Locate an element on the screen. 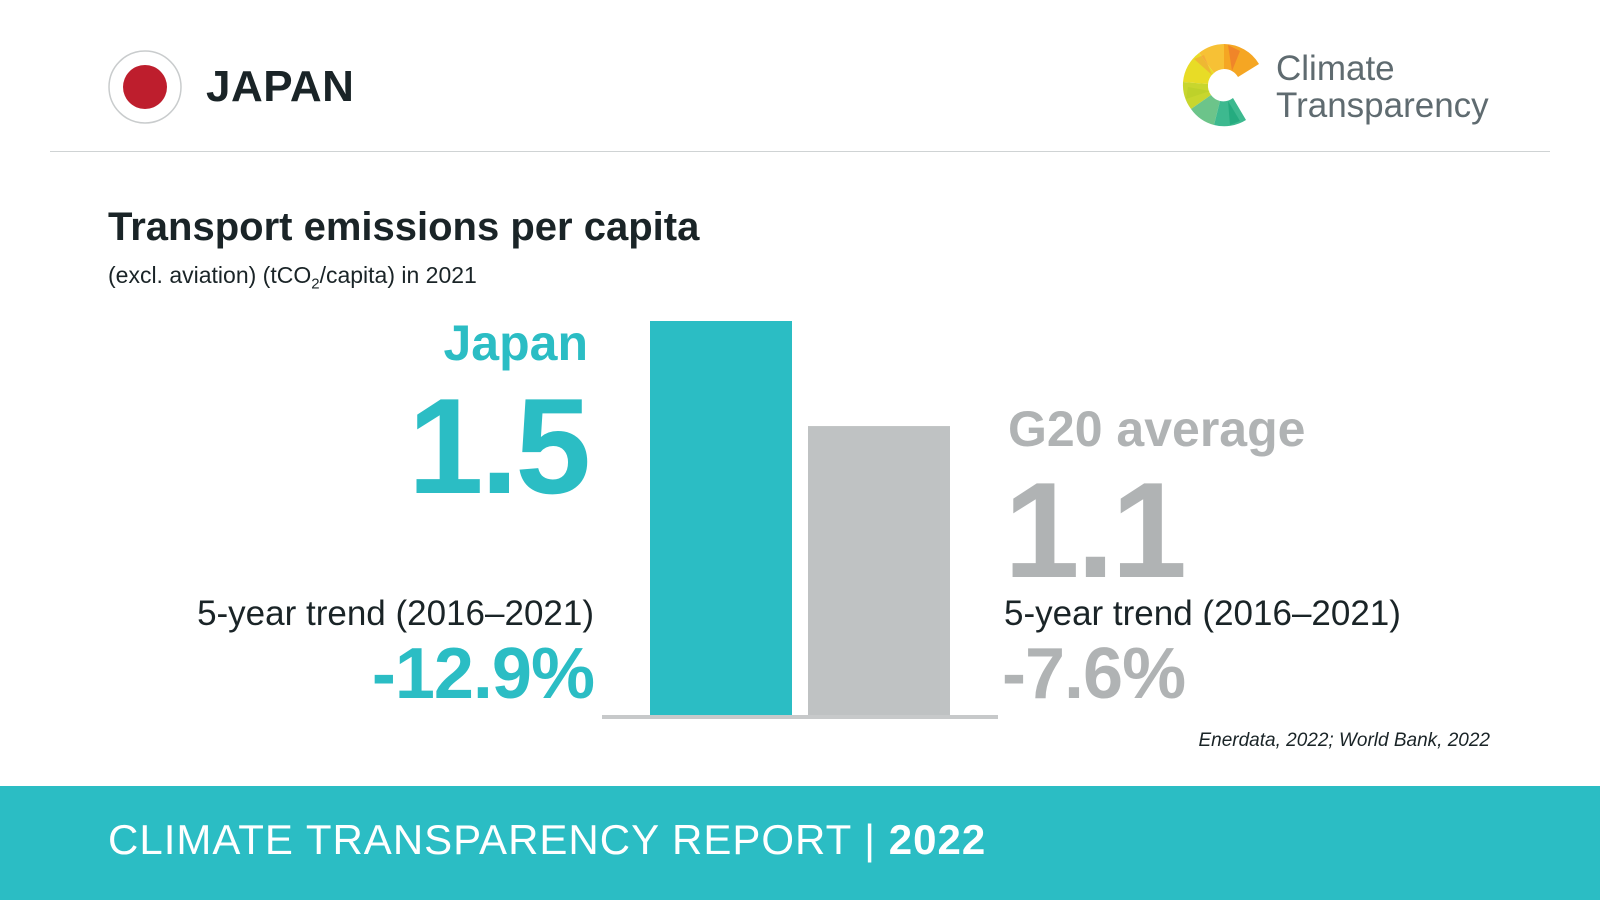 The image size is (1600, 900). brand-line-2: Transparency is located at coordinates (1382, 105).